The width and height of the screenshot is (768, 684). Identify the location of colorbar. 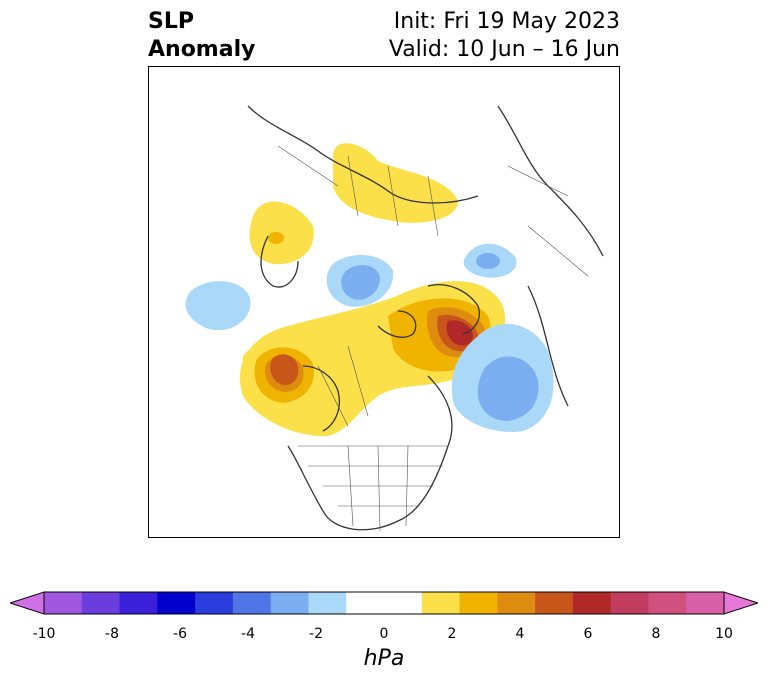
(384, 603).